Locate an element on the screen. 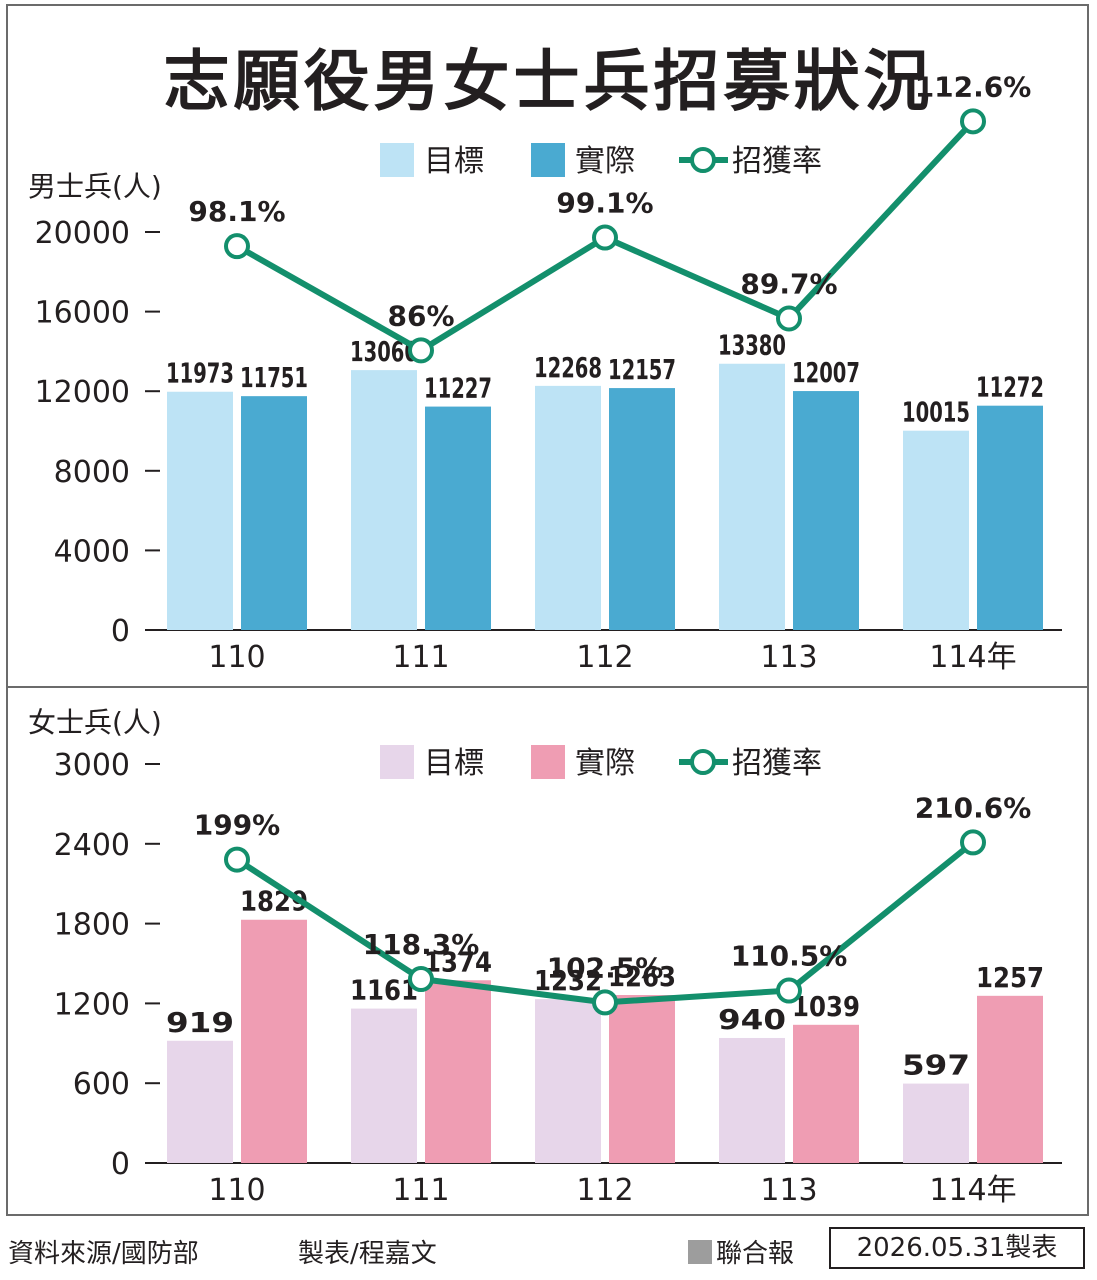 The height and width of the screenshot is (1280, 1097). source-note: 資料來源/國防部 is located at coordinates (103, 1254).